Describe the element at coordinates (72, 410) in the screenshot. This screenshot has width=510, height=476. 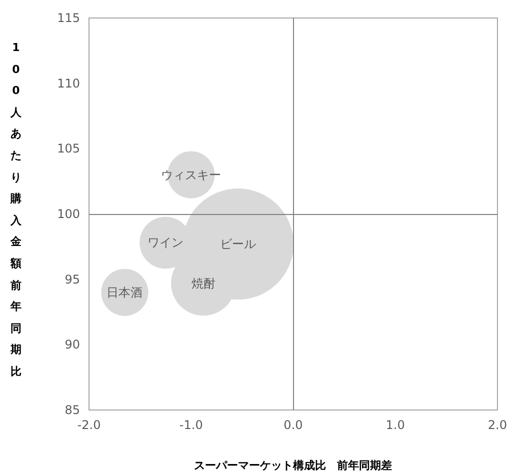
I see `y-tick-label: 85` at that location.